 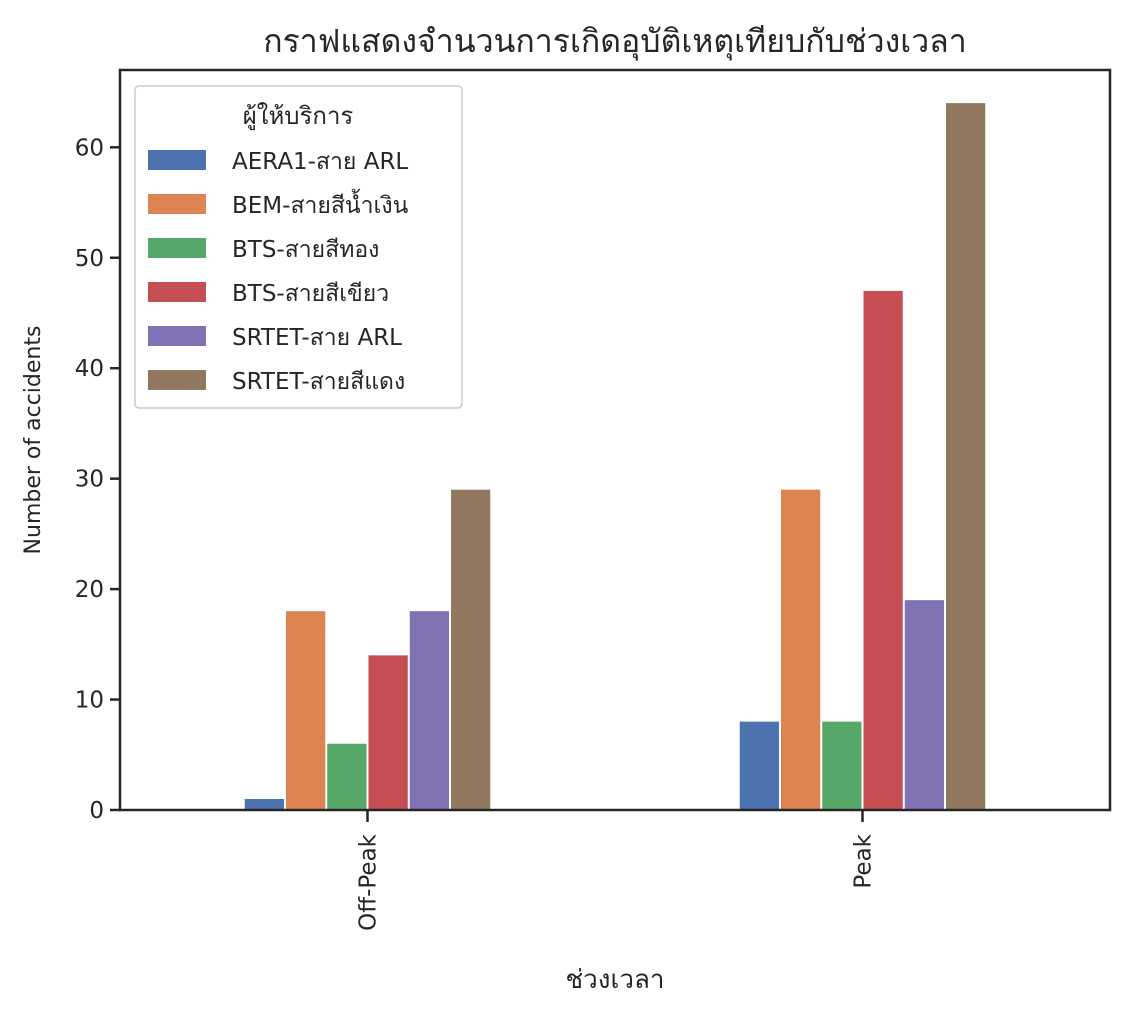 What do you see at coordinates (616, 870) in the screenshot?
I see `x-axis: Off-Peak Peak` at bounding box center [616, 870].